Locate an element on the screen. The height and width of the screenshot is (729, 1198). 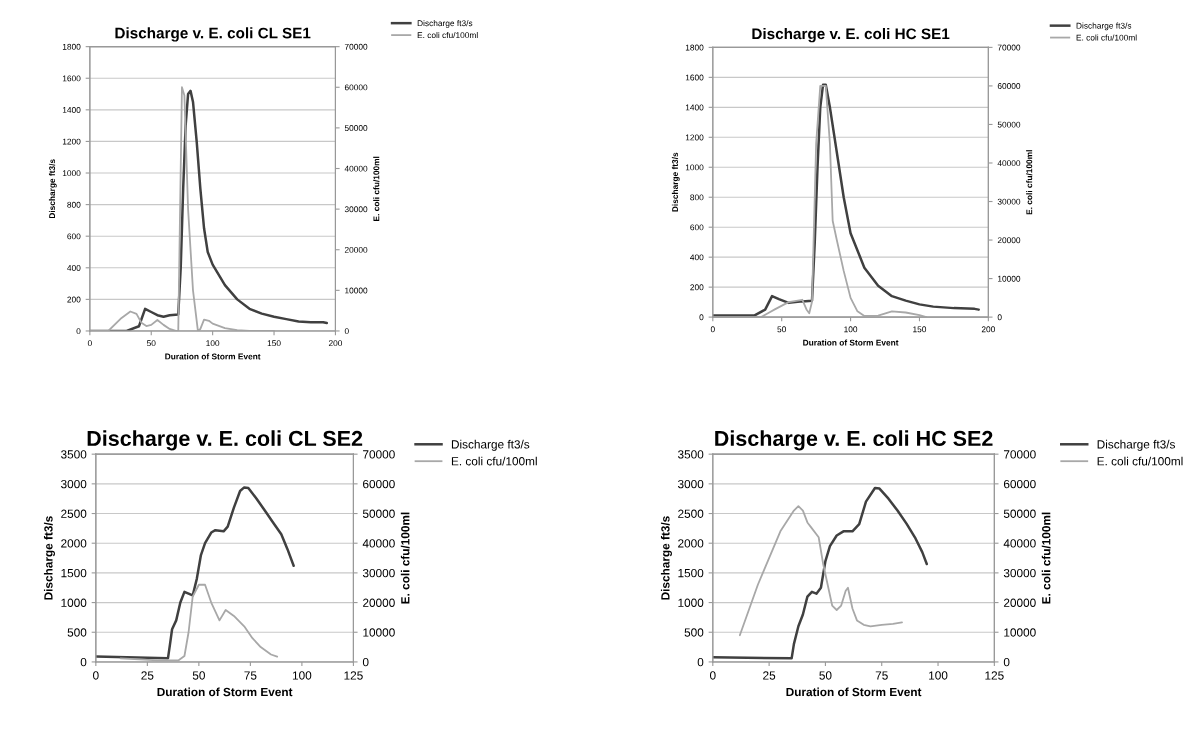
y-tick-label: 1800 is located at coordinates (71, 46).